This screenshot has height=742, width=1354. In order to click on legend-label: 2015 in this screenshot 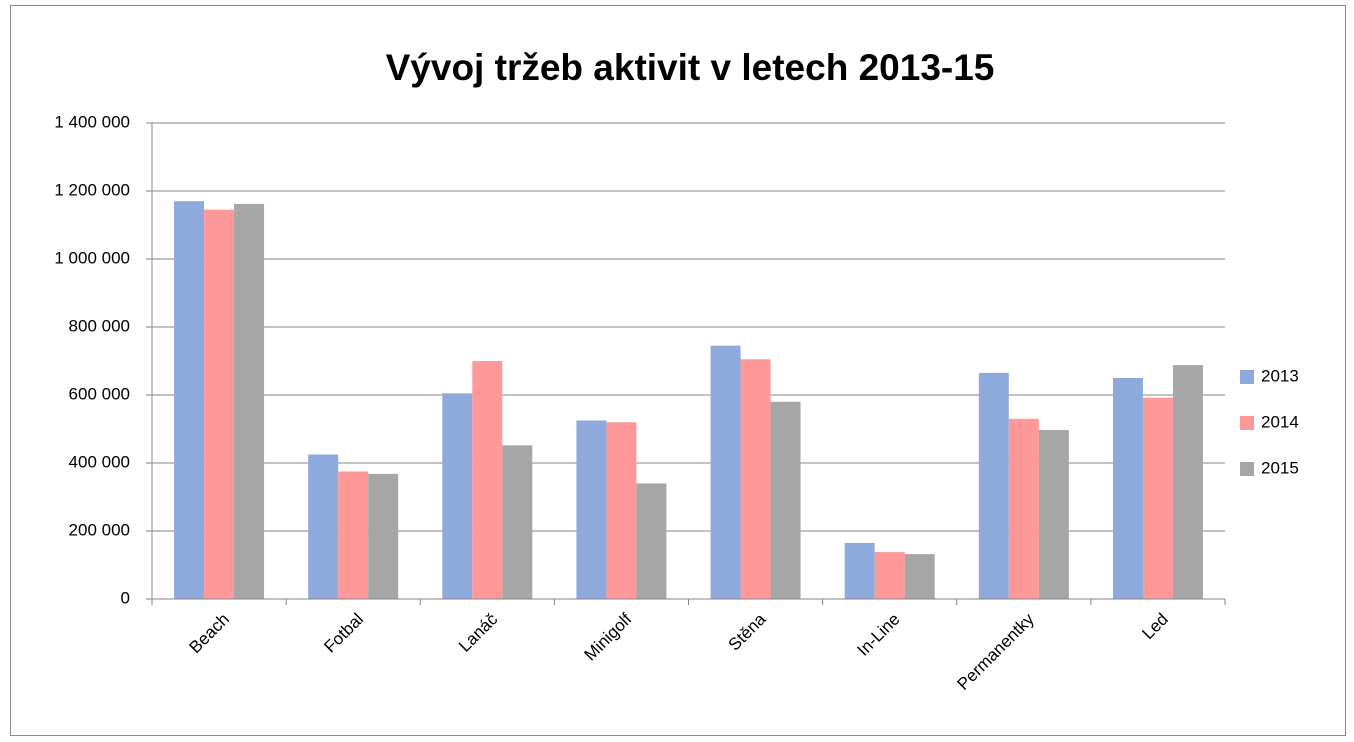, I will do `click(1280, 467)`.